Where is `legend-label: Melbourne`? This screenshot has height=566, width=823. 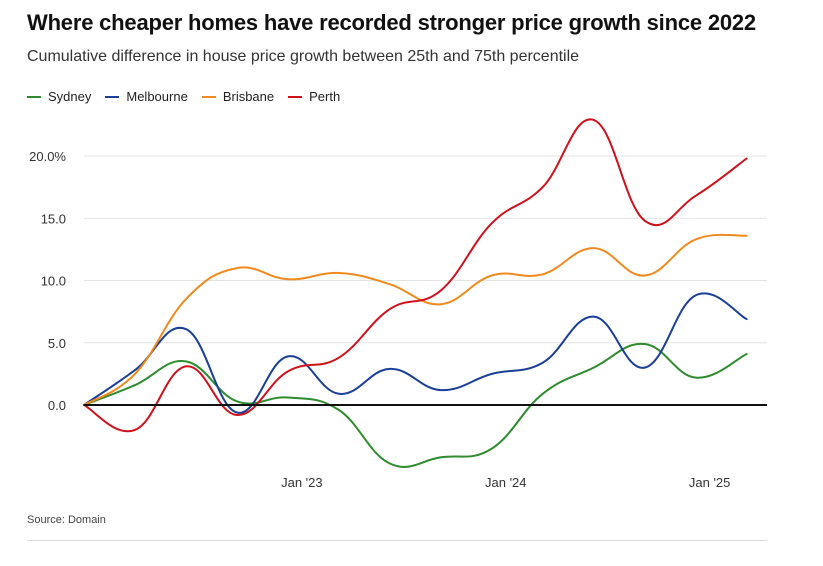
legend-label: Melbourne is located at coordinates (157, 96).